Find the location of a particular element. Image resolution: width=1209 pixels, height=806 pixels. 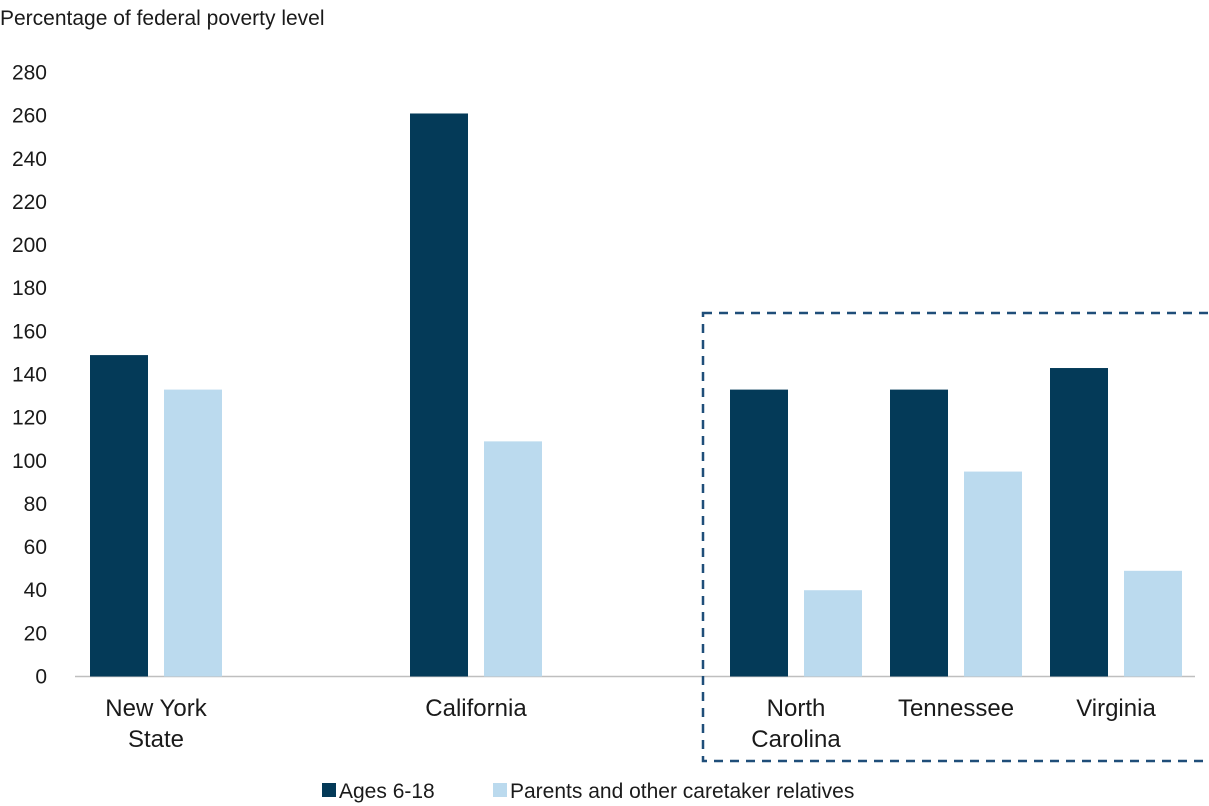

y-tick-label-200: 200 is located at coordinates (29, 245).